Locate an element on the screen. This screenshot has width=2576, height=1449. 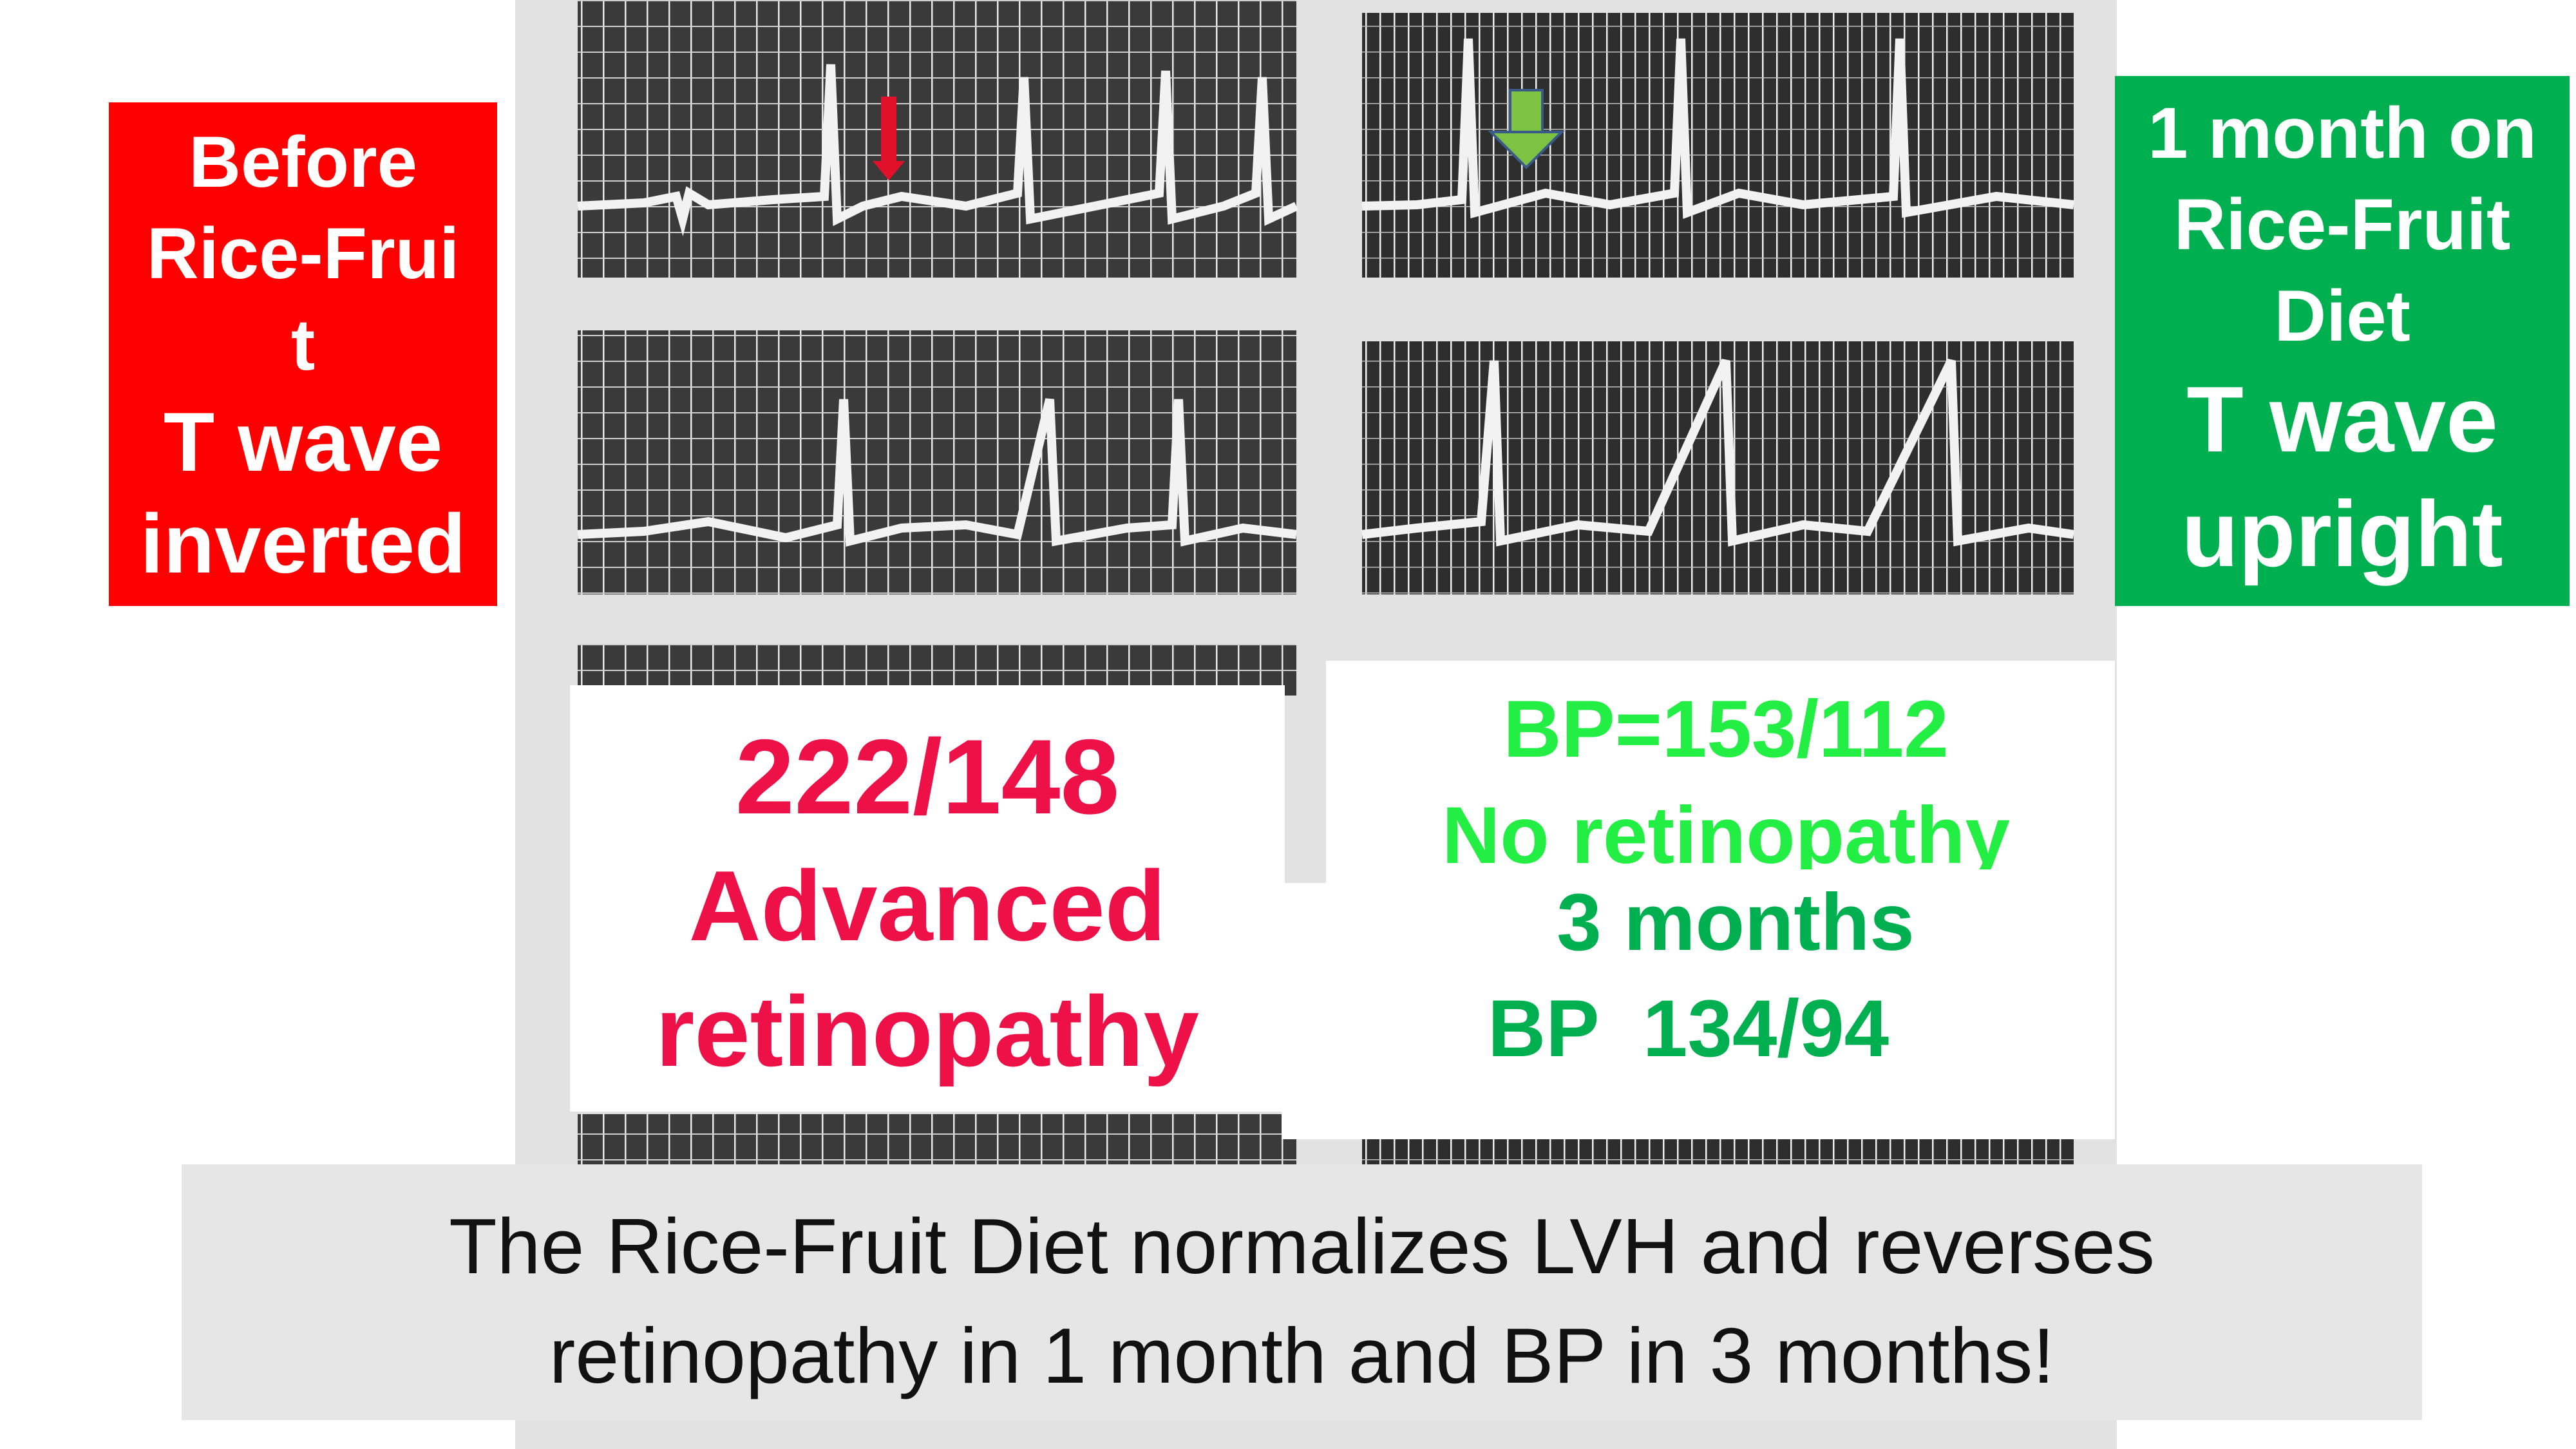
before-label-box: Before Rice-Frui t T wave inverted is located at coordinates (303, 354).